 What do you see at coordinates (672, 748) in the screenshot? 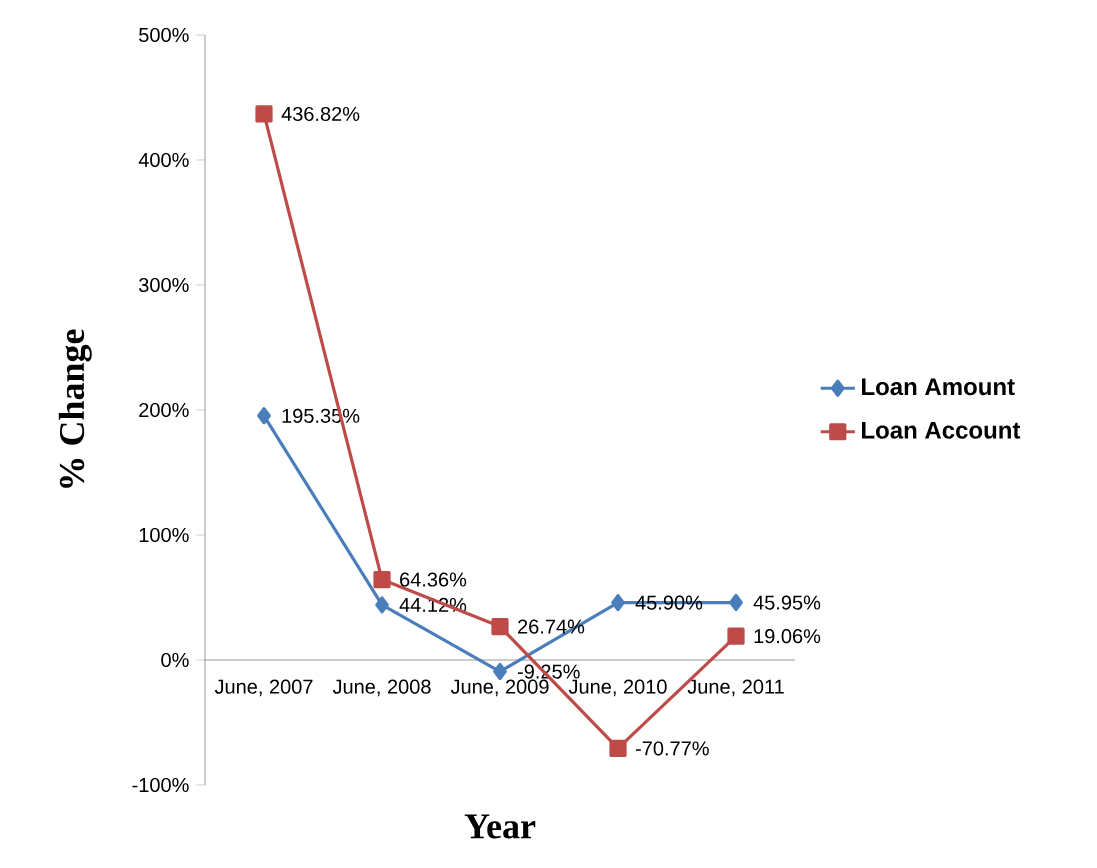
I see `data-label: -70.77%` at bounding box center [672, 748].